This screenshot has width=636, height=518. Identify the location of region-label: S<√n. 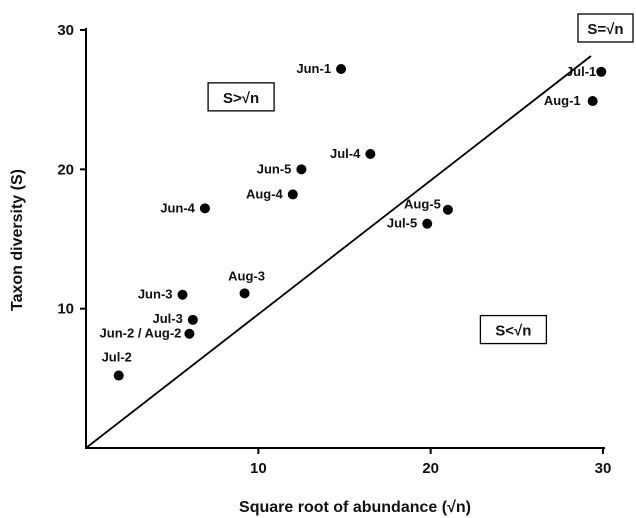
(513, 331).